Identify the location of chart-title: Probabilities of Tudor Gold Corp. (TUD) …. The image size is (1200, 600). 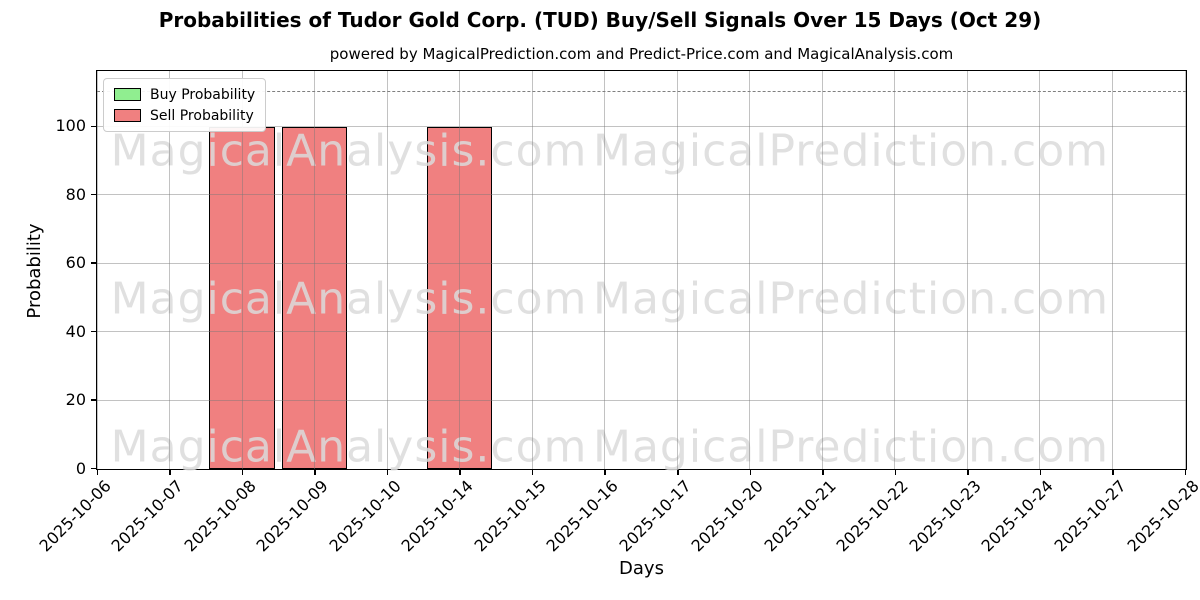
(600, 20).